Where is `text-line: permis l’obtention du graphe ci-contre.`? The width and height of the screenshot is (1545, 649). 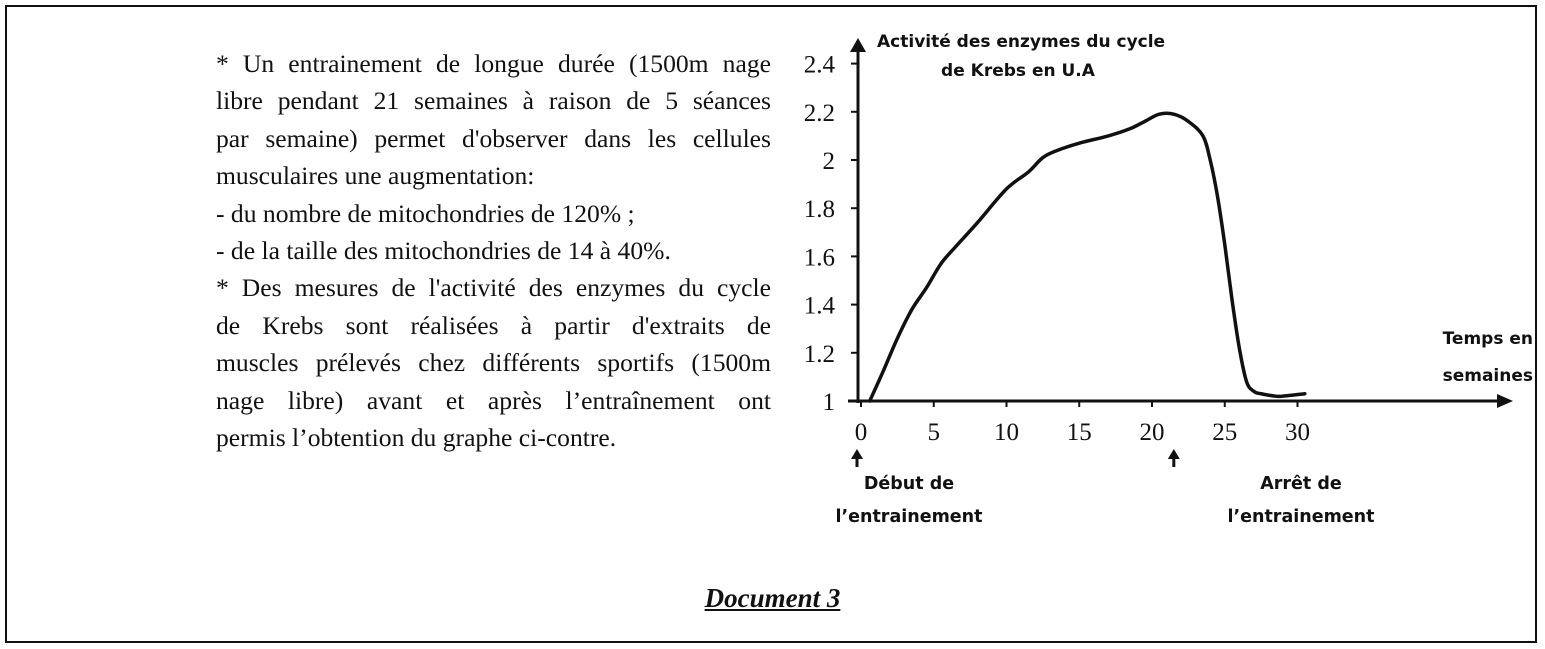 text-line: permis l’obtention du graphe ci-contre. is located at coordinates (416, 438).